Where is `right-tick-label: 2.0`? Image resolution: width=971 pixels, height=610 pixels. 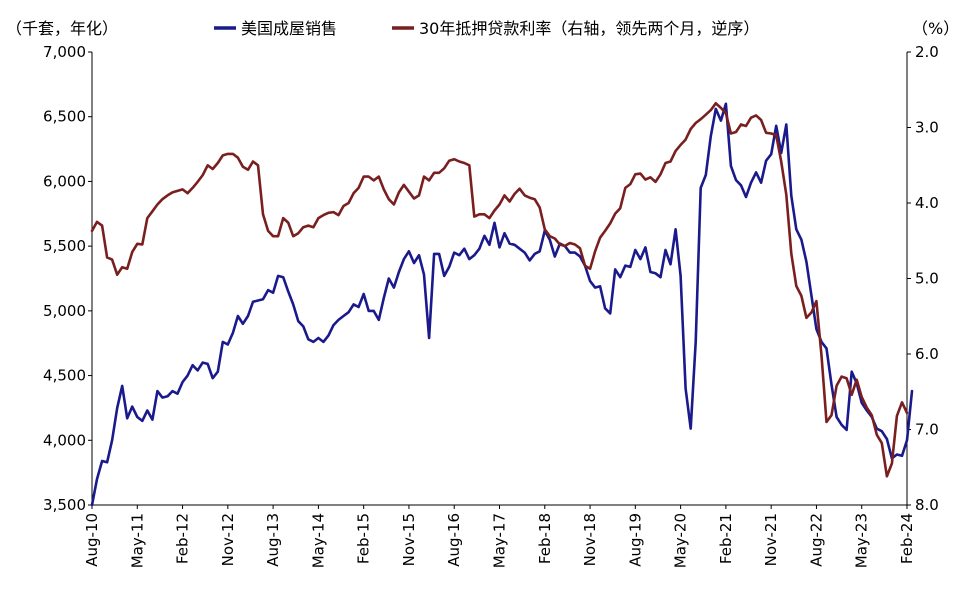
right-tick-label: 2.0 is located at coordinates (927, 52).